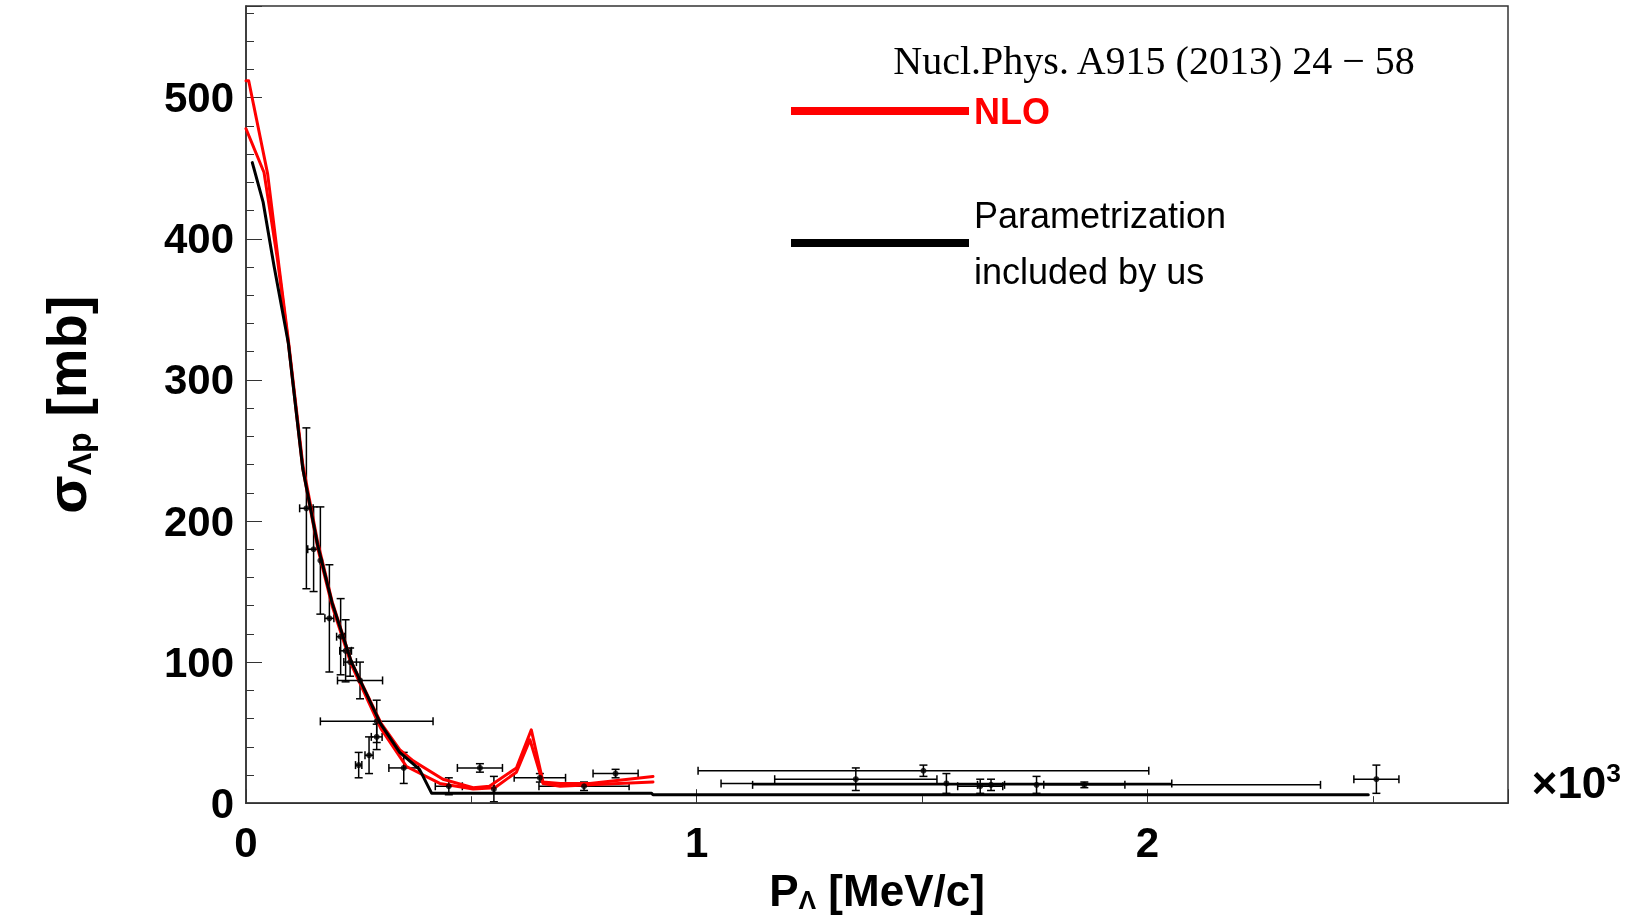  I want to click on annotation: Nucl.Phys. A915 (2013) 24 − 58, so click(1154, 60).